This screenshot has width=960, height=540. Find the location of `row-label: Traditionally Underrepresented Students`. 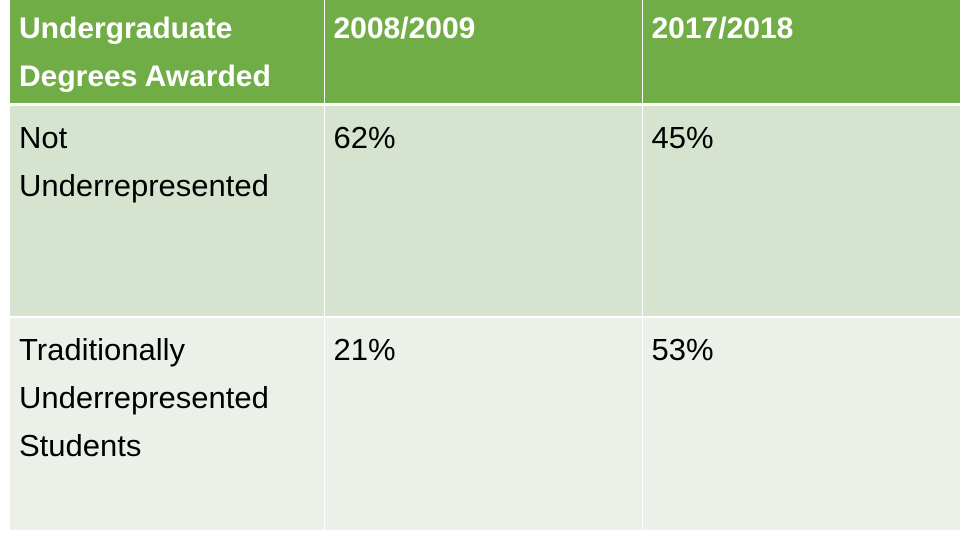

row-label: Traditionally Underrepresented Students is located at coordinates (144, 397).